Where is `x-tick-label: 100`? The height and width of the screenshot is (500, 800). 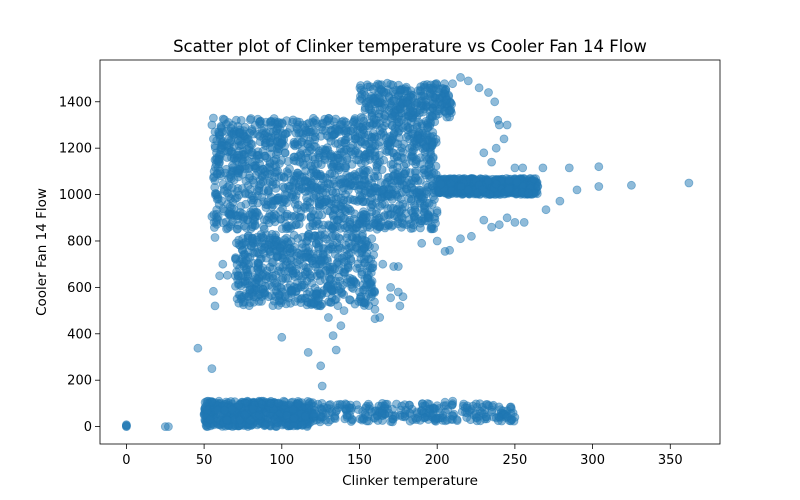 x-tick-label: 100 is located at coordinates (281, 460).